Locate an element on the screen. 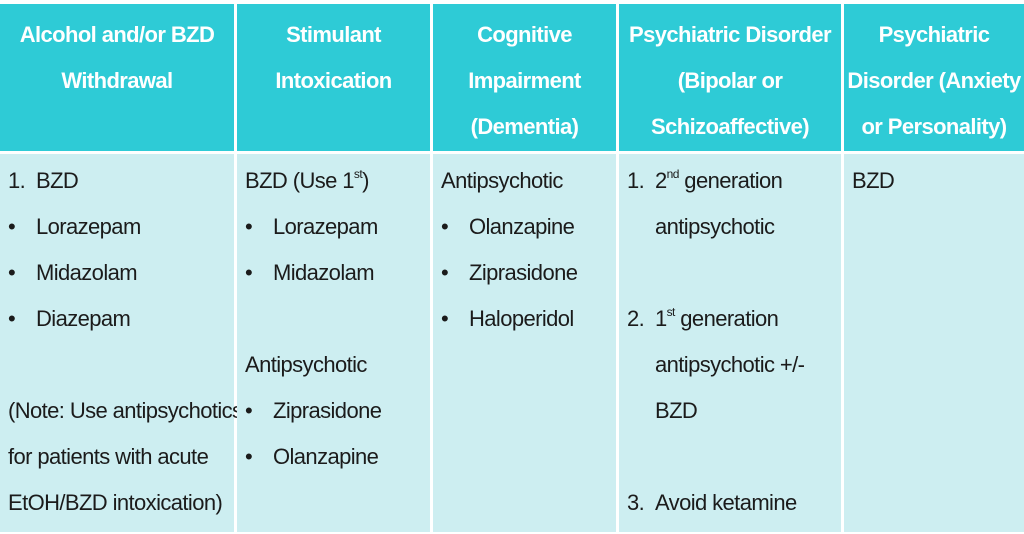 This screenshot has height=534, width=1024. cell-line: 1. BZD is located at coordinates (118, 181).